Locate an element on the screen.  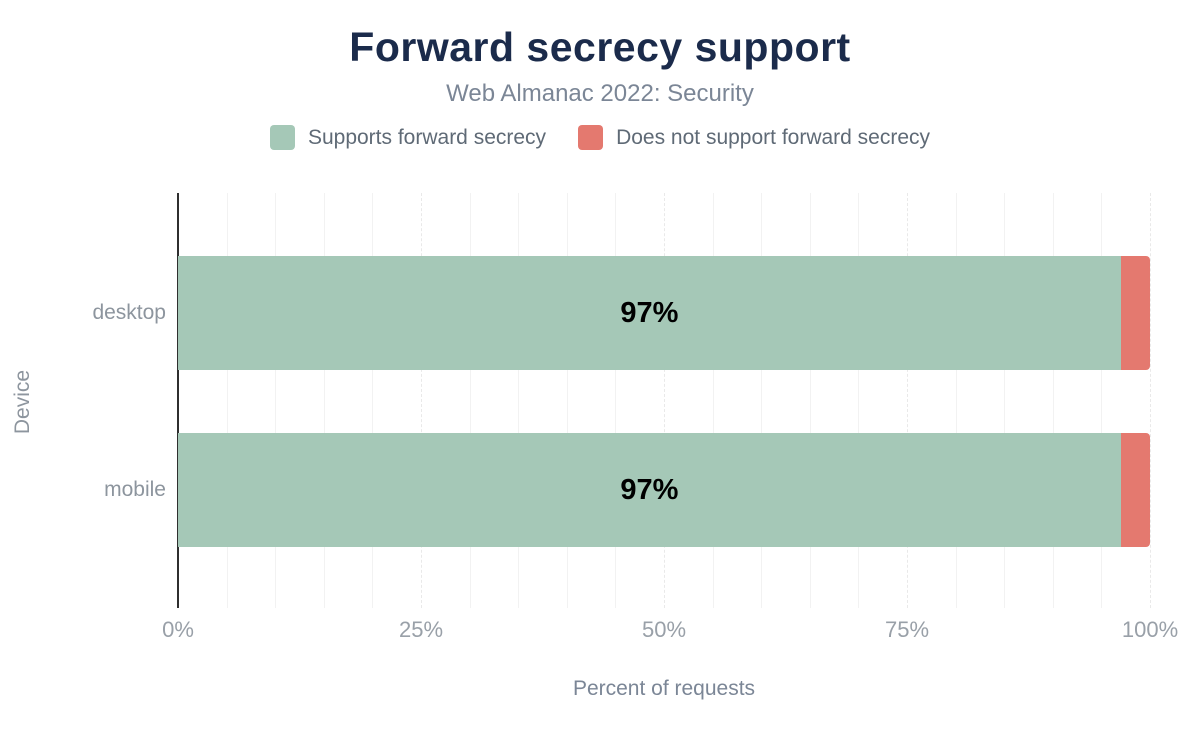
legend-swatch-not-supports is located at coordinates (591, 137).